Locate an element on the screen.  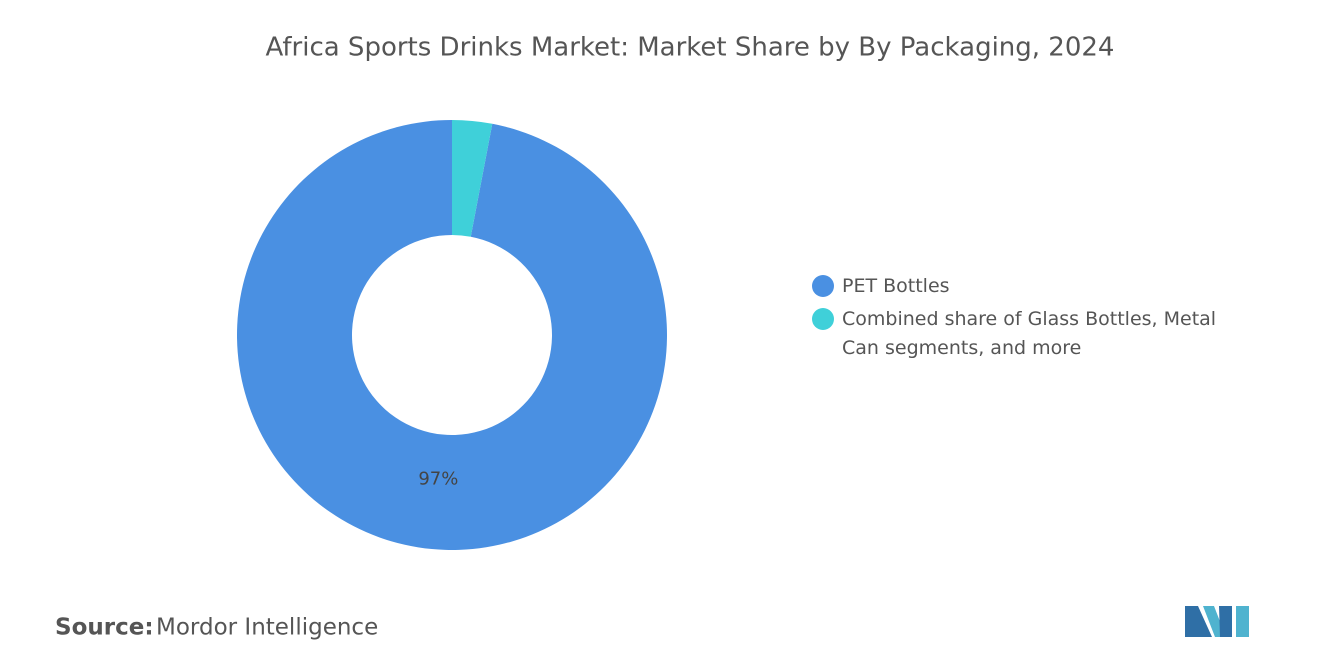
data-label: 97% is located at coordinates (438, 478).